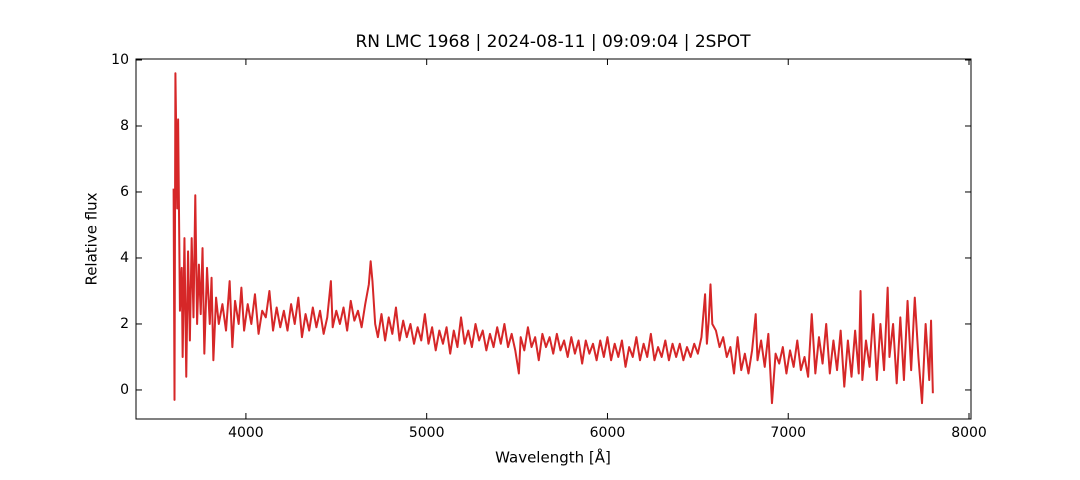 The width and height of the screenshot is (1080, 480). Describe the element at coordinates (427, 433) in the screenshot. I see `x-tick-label: 5000` at that location.